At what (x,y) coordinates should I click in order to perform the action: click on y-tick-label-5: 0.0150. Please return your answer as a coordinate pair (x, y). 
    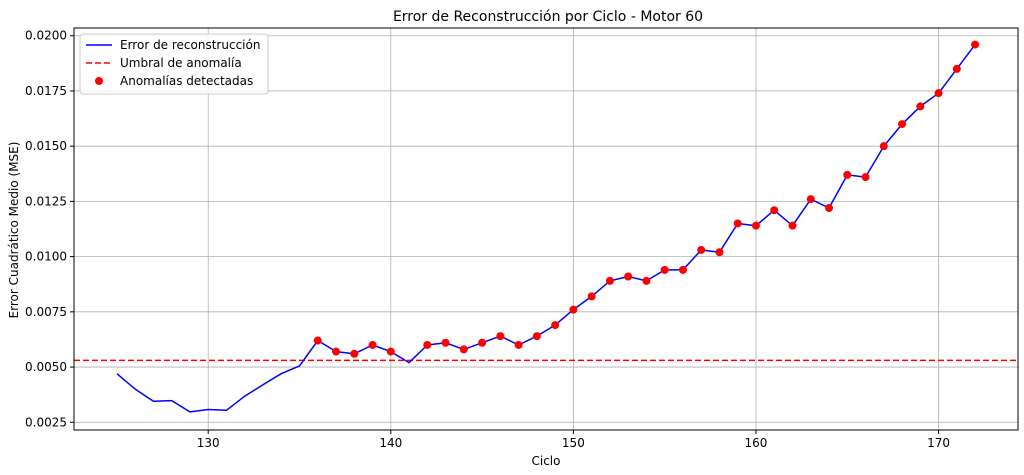
    Looking at the image, I should click on (46, 146).